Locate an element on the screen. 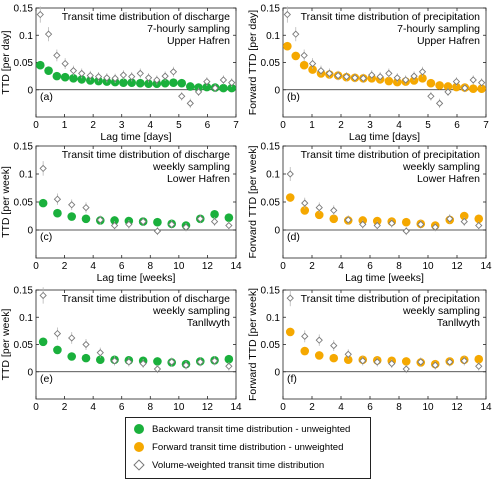 This screenshot has width=500, height=486. panel-title-line: Transit time distribution of discharge is located at coordinates (146, 299).